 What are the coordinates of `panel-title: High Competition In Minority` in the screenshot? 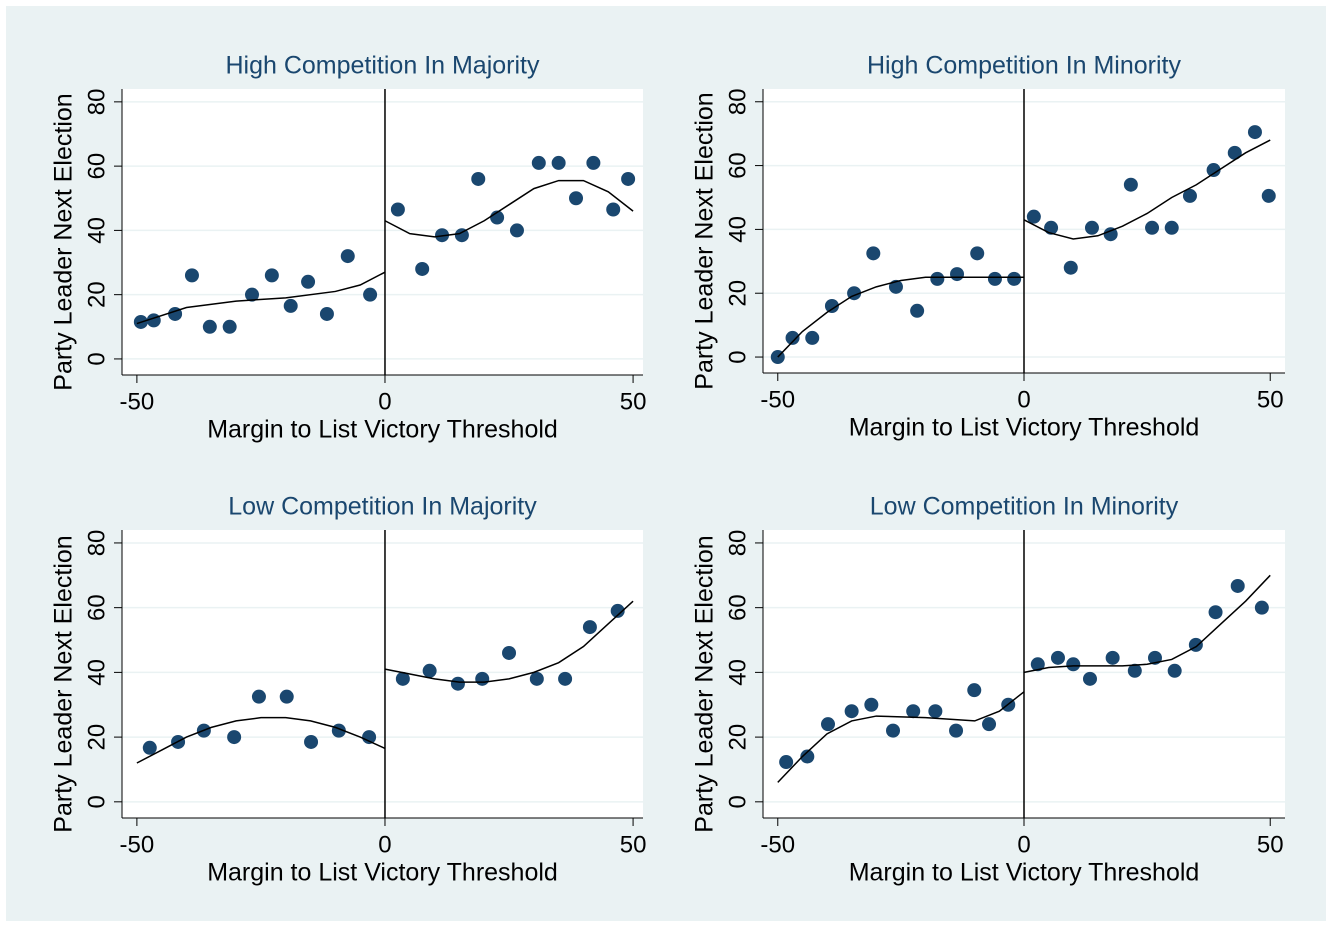 It's located at (1024, 66).